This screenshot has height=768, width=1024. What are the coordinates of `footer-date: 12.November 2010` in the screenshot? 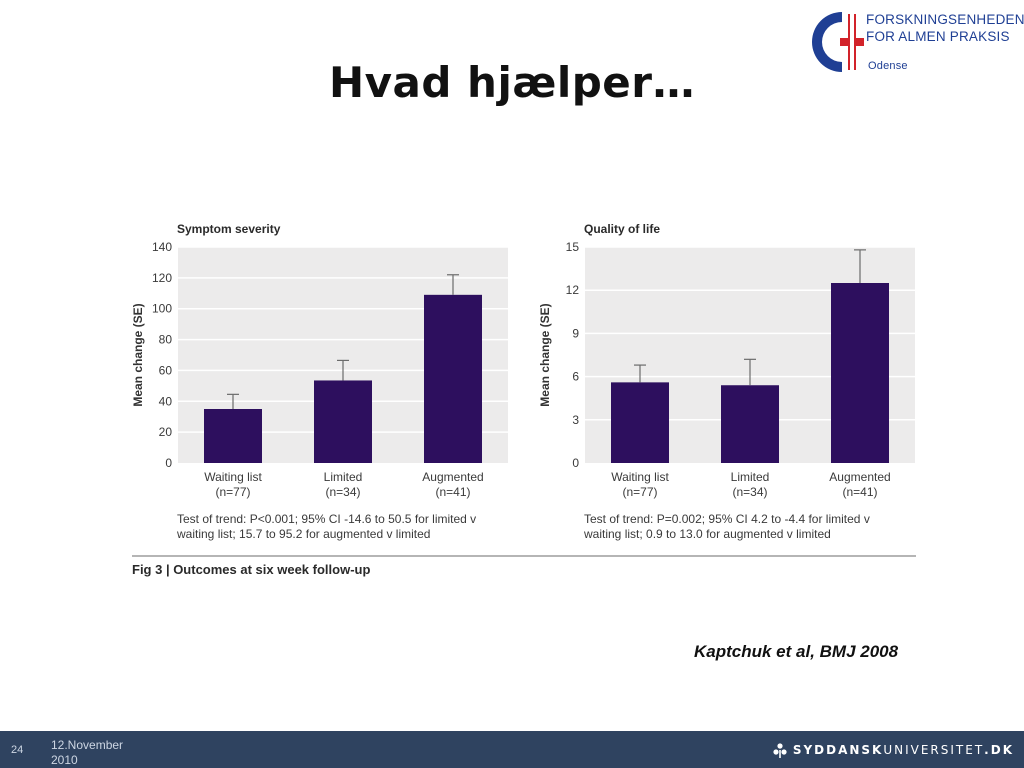 It's located at (87, 752).